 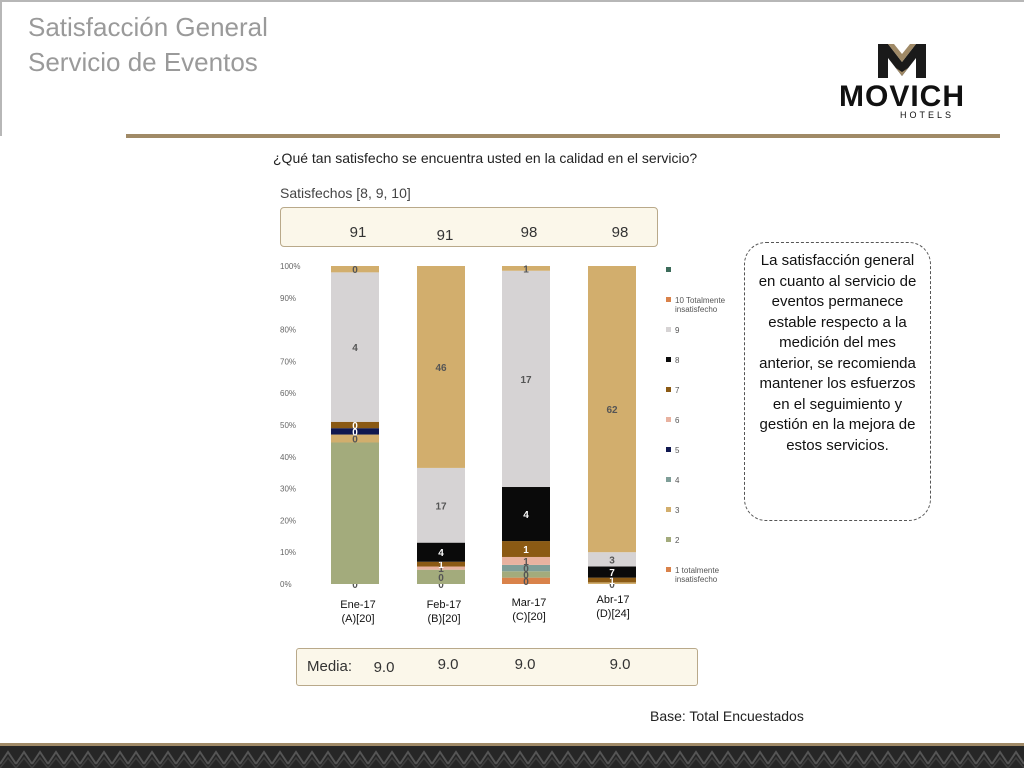 I want to click on x-category-label: Feb-17 (B)[20], so click(x=444, y=612).